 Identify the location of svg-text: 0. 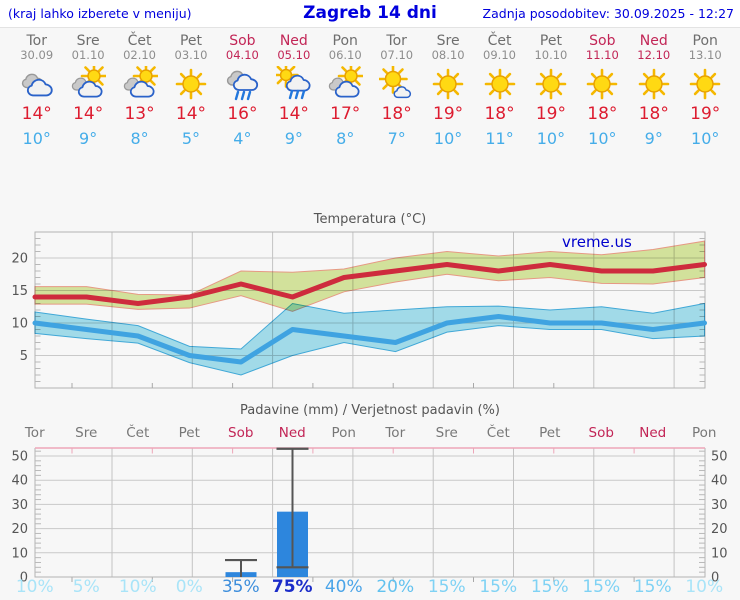
(24, 578).